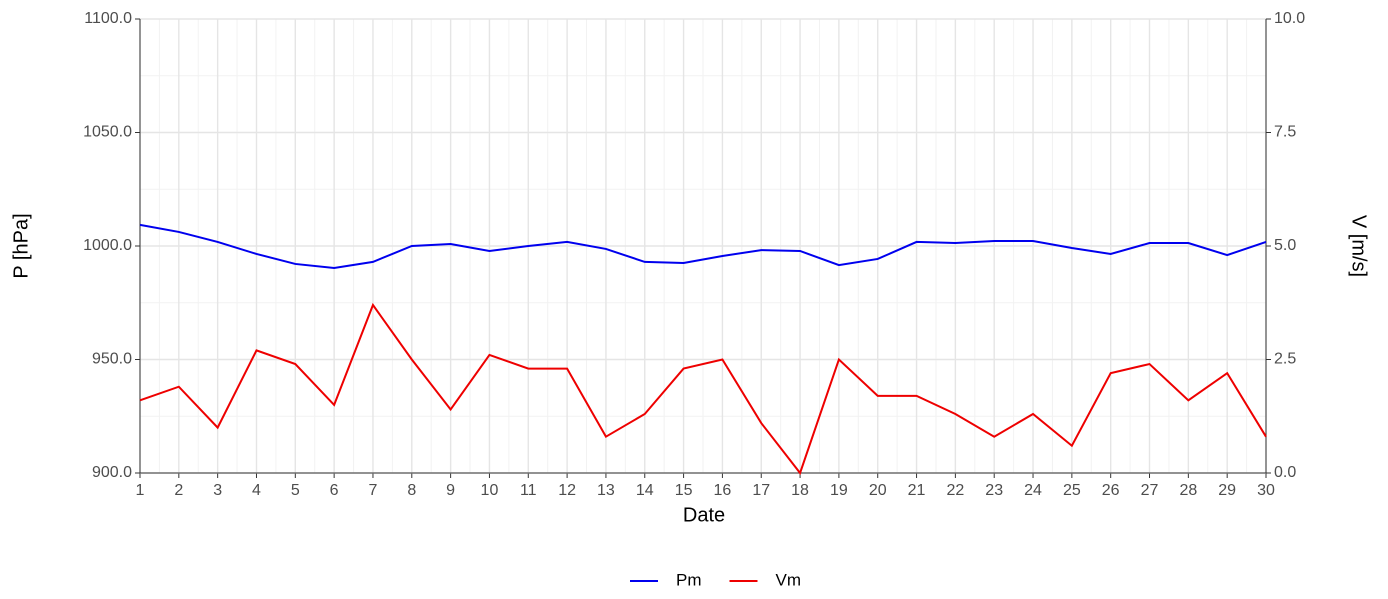  What do you see at coordinates (256, 490) in the screenshot?
I see `x-tick-label: 4` at bounding box center [256, 490].